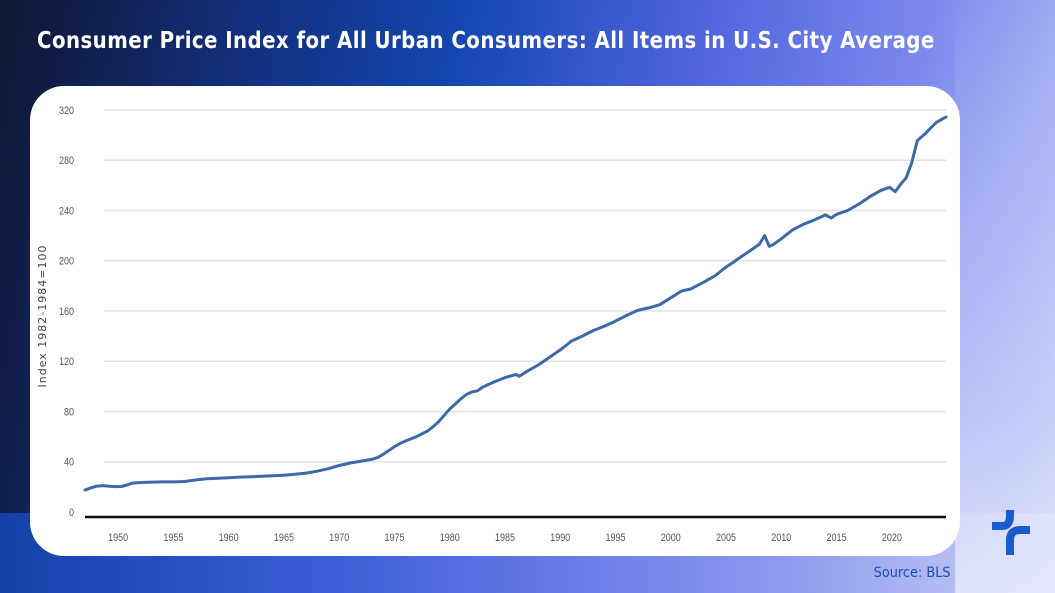 Image resolution: width=1055 pixels, height=593 pixels. I want to click on y-tick-label: 0, so click(71, 513).